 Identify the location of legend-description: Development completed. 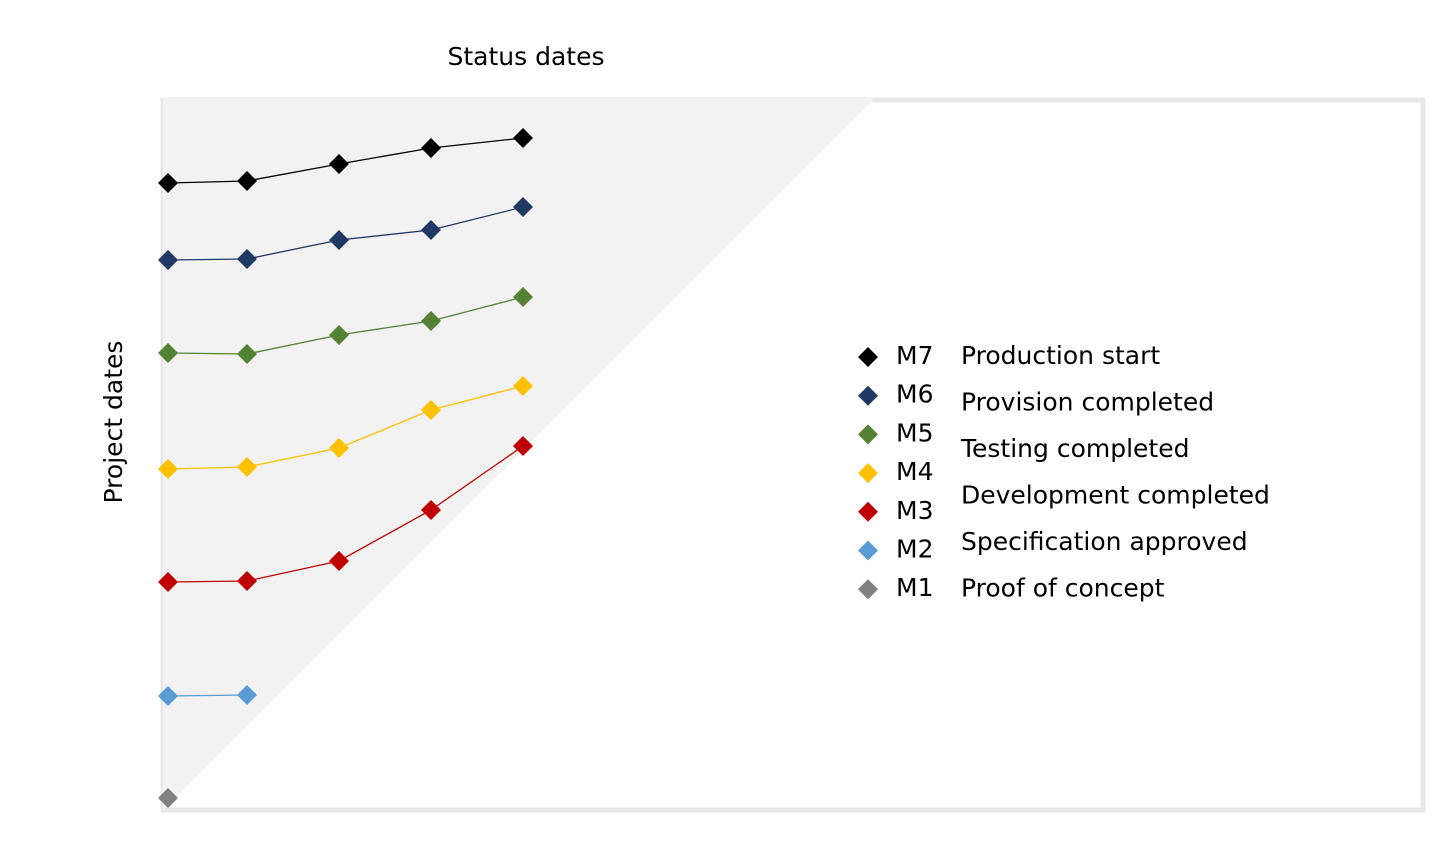
(1115, 495).